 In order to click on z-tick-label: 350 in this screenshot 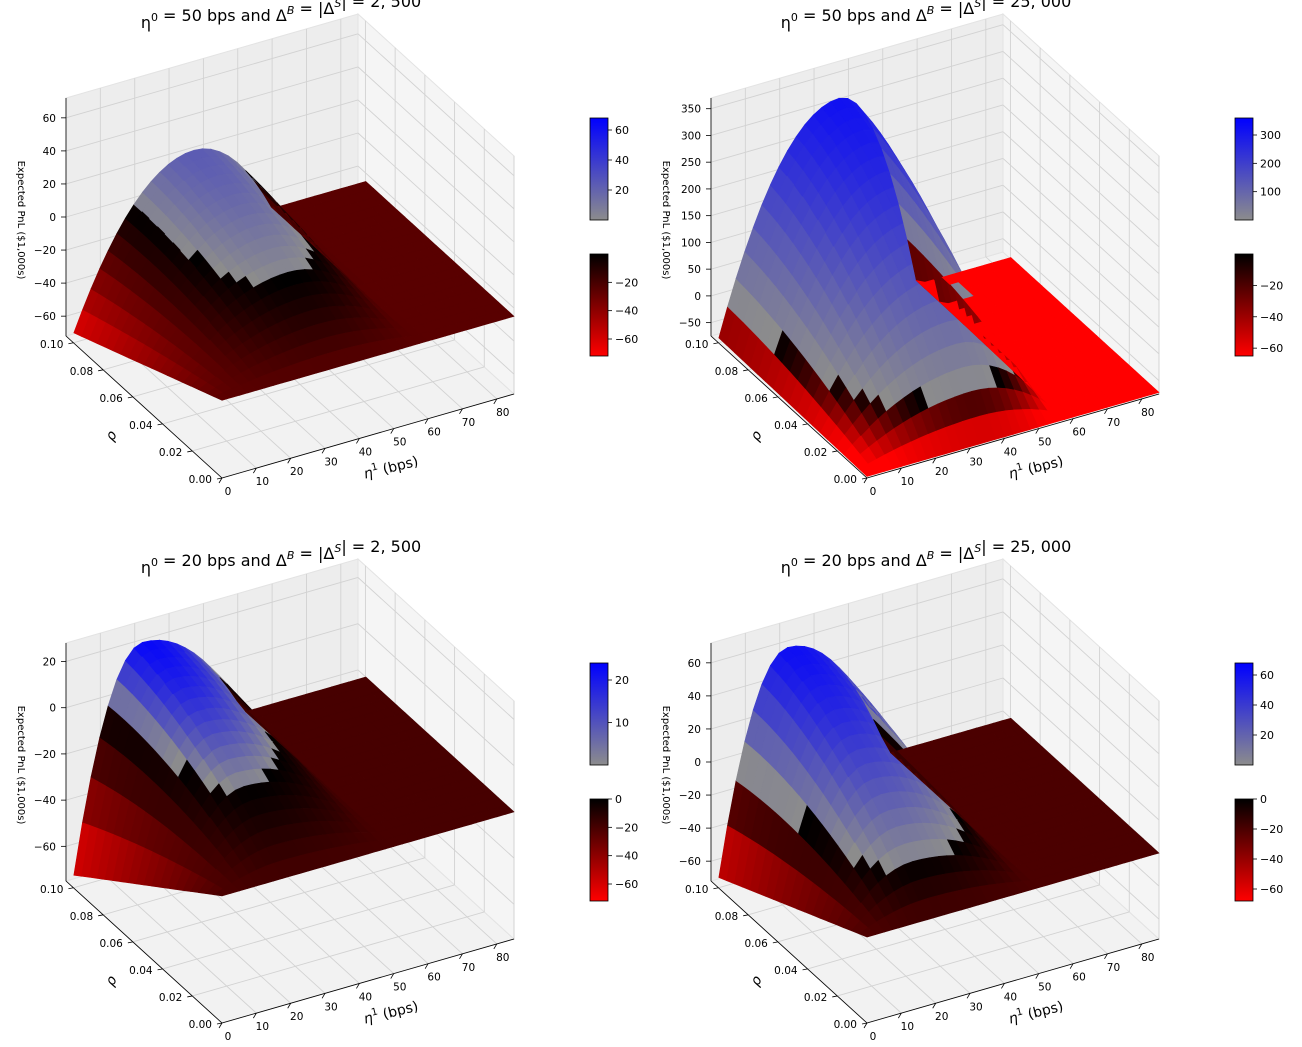, I will do `click(691, 110)`.